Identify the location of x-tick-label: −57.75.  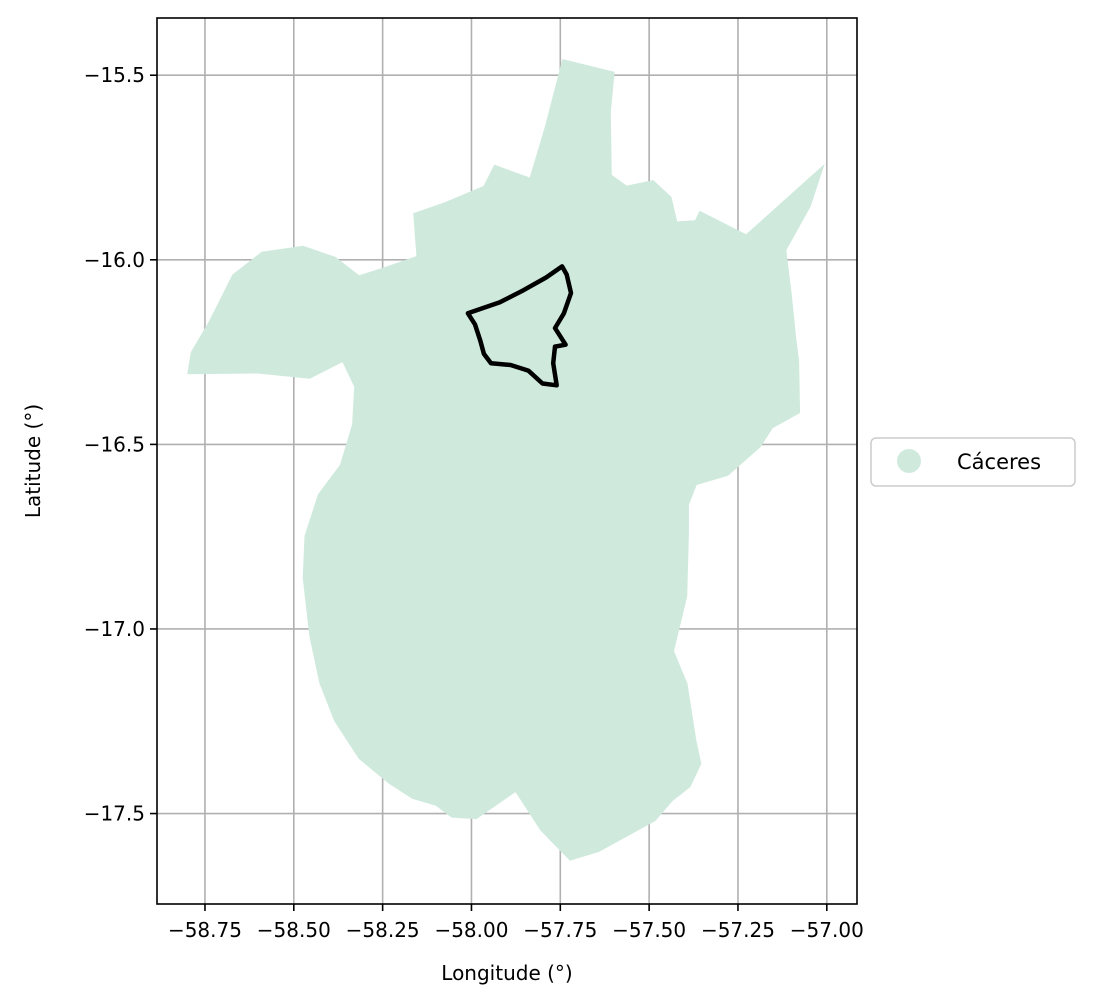
(560, 930).